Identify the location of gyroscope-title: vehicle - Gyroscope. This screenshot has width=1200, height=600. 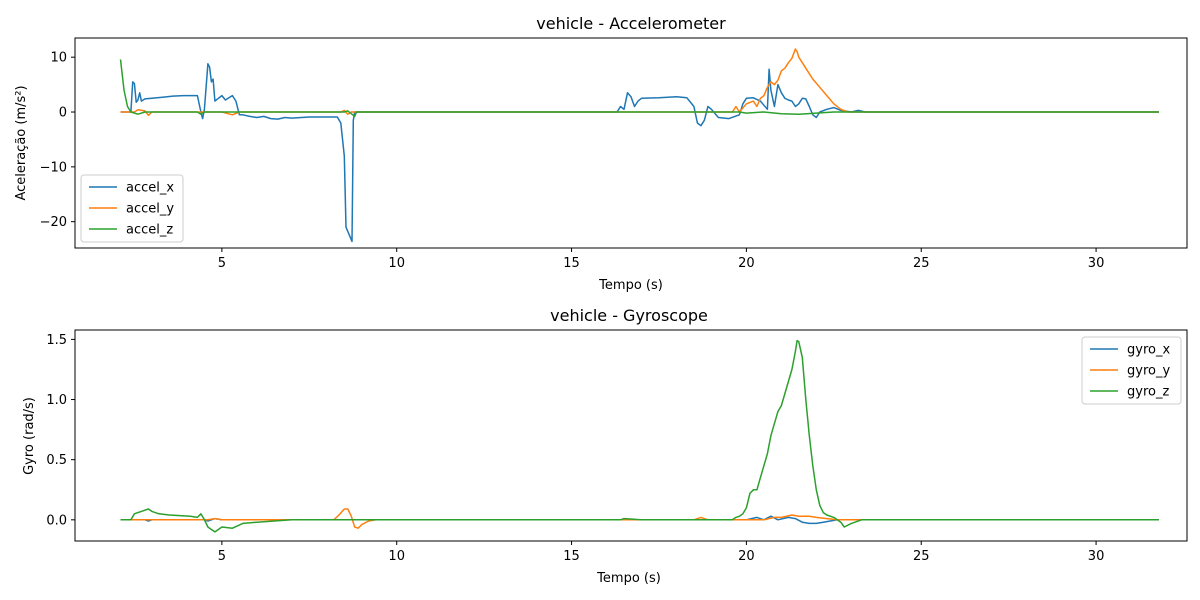
(629, 315).